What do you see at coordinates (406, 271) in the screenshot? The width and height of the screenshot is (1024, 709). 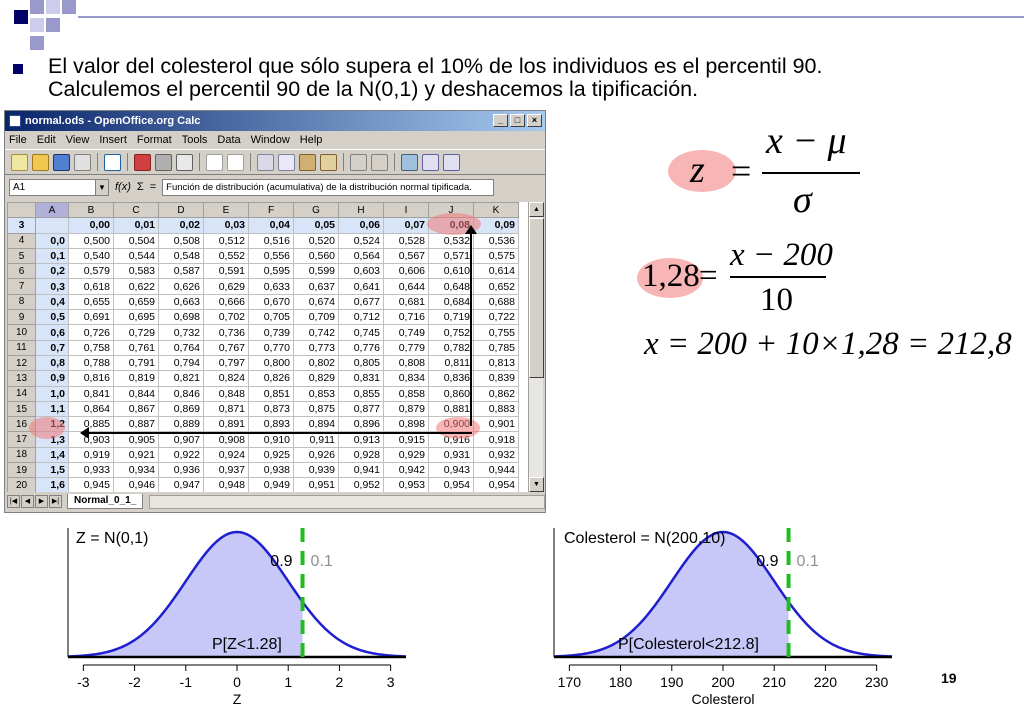 I see `cell: 0,606` at bounding box center [406, 271].